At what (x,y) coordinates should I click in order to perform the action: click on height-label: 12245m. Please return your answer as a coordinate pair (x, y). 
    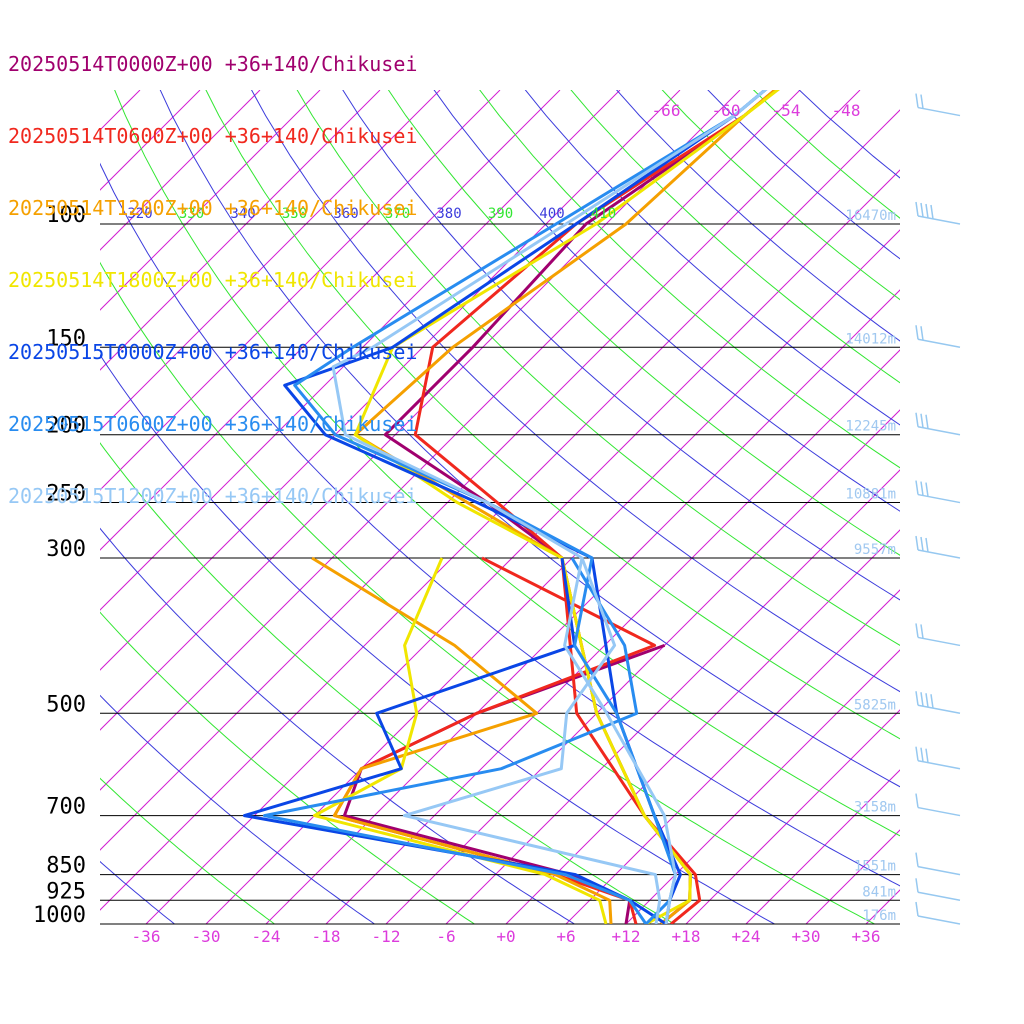
    Looking at the image, I should click on (870, 427).